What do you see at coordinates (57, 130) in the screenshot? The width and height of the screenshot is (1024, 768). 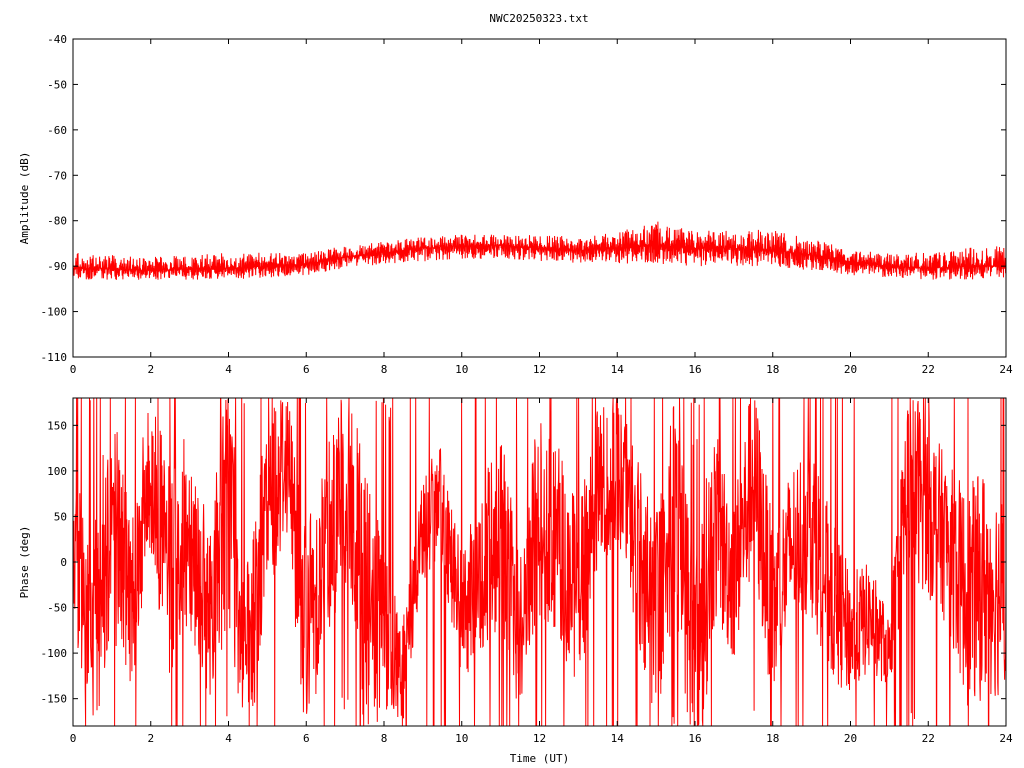 I see `amplitude-y-tick-label: -60` at bounding box center [57, 130].